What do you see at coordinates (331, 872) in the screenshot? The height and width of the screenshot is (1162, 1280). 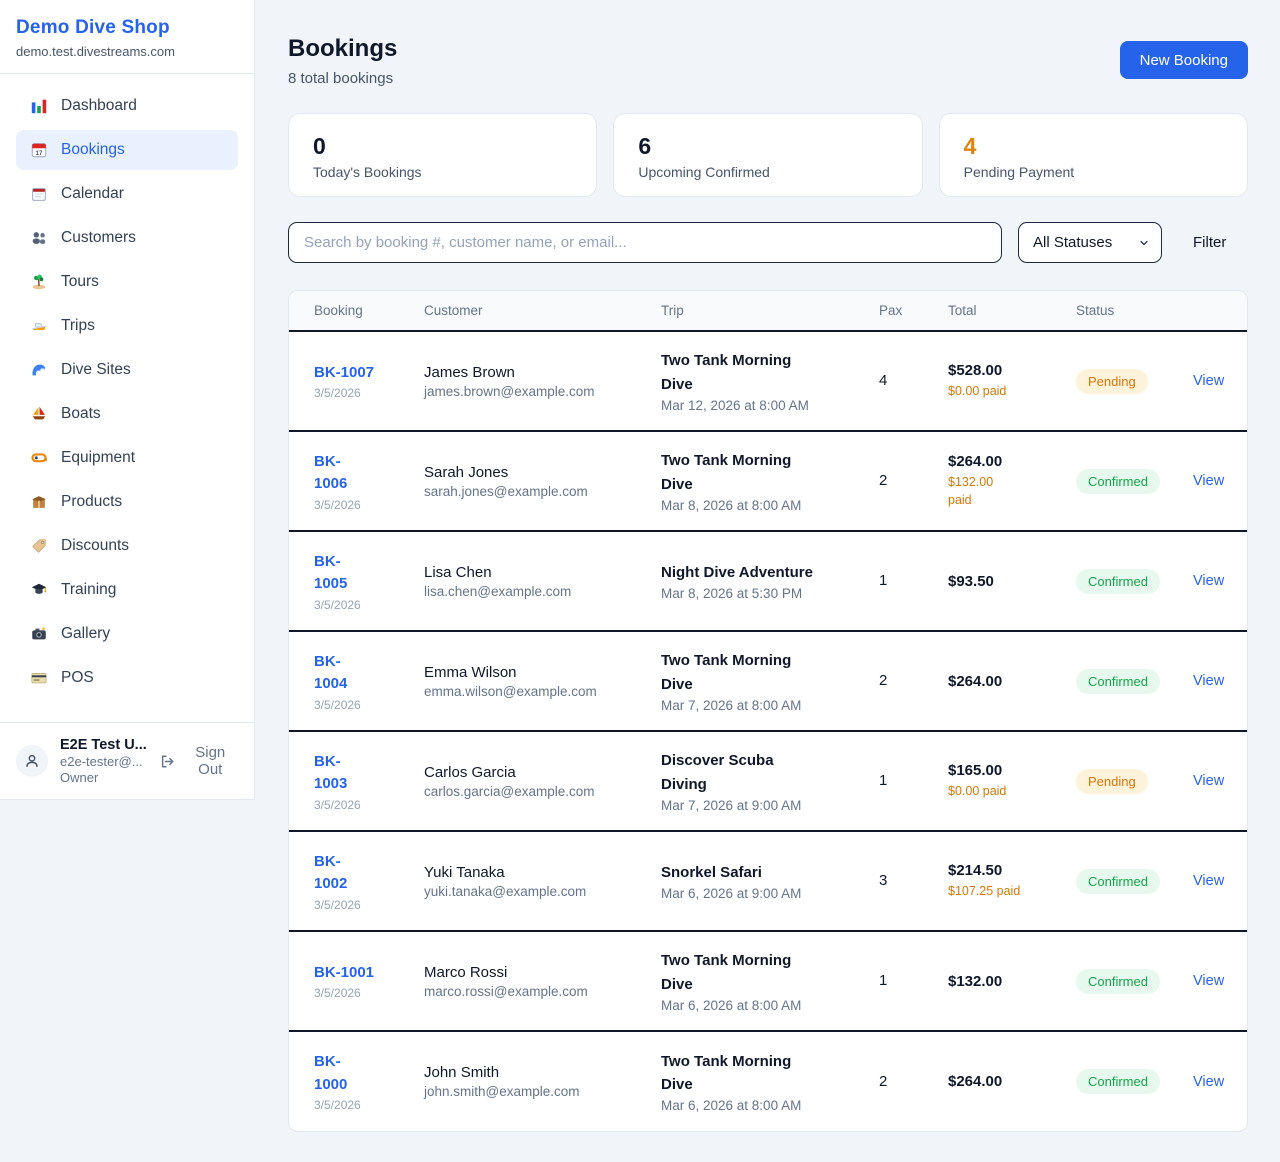 I see `booking-number-link: BK- 1002` at bounding box center [331, 872].